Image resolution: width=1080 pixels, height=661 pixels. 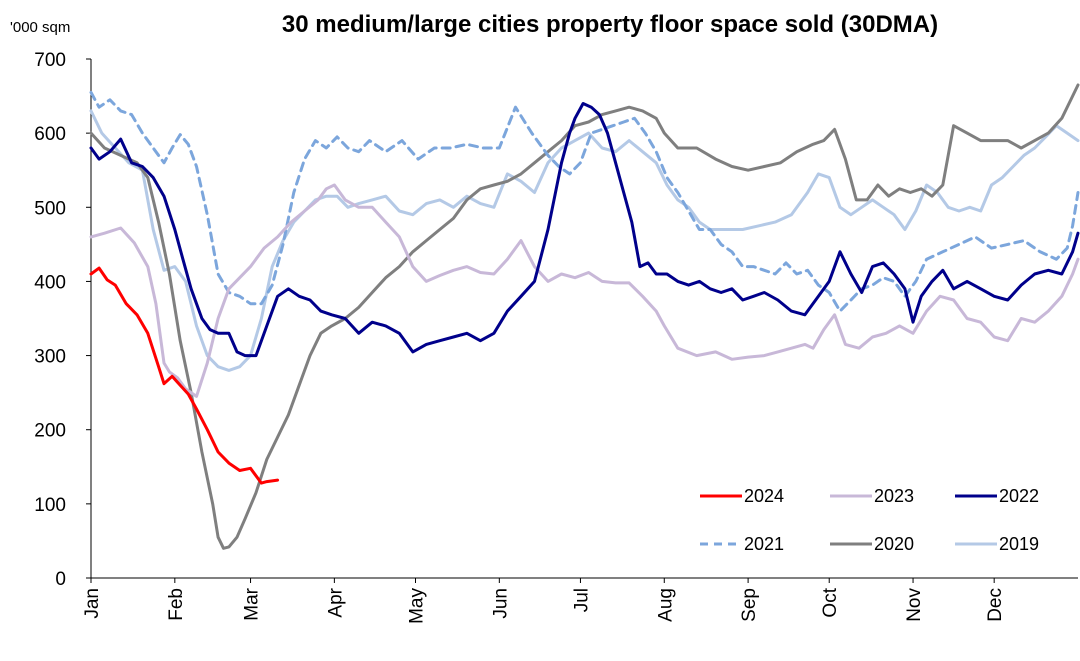 What do you see at coordinates (764, 496) in the screenshot?
I see `legend-label-2024: 2024` at bounding box center [764, 496].